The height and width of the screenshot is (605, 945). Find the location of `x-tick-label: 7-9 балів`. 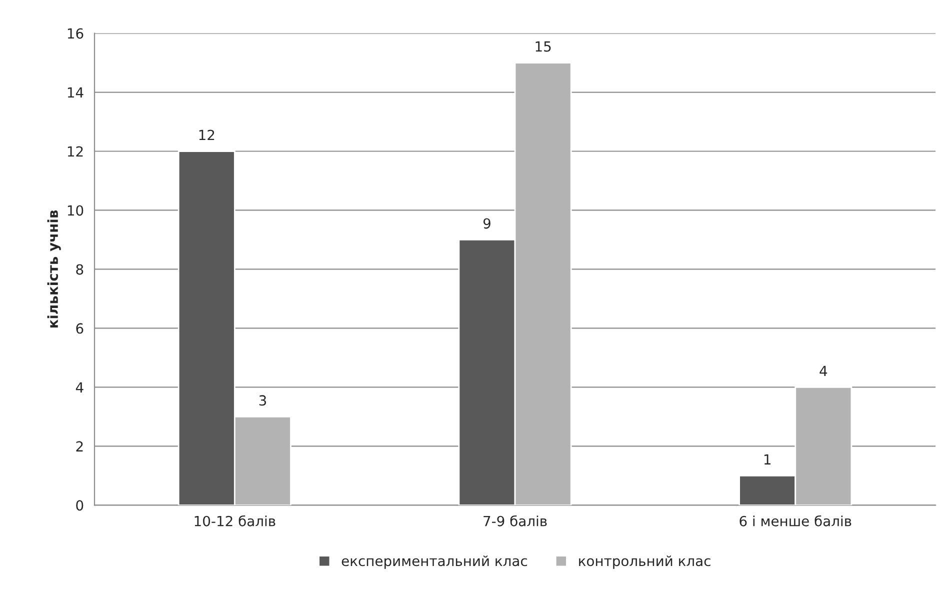

x-tick-label: 7-9 балів is located at coordinates (515, 520).